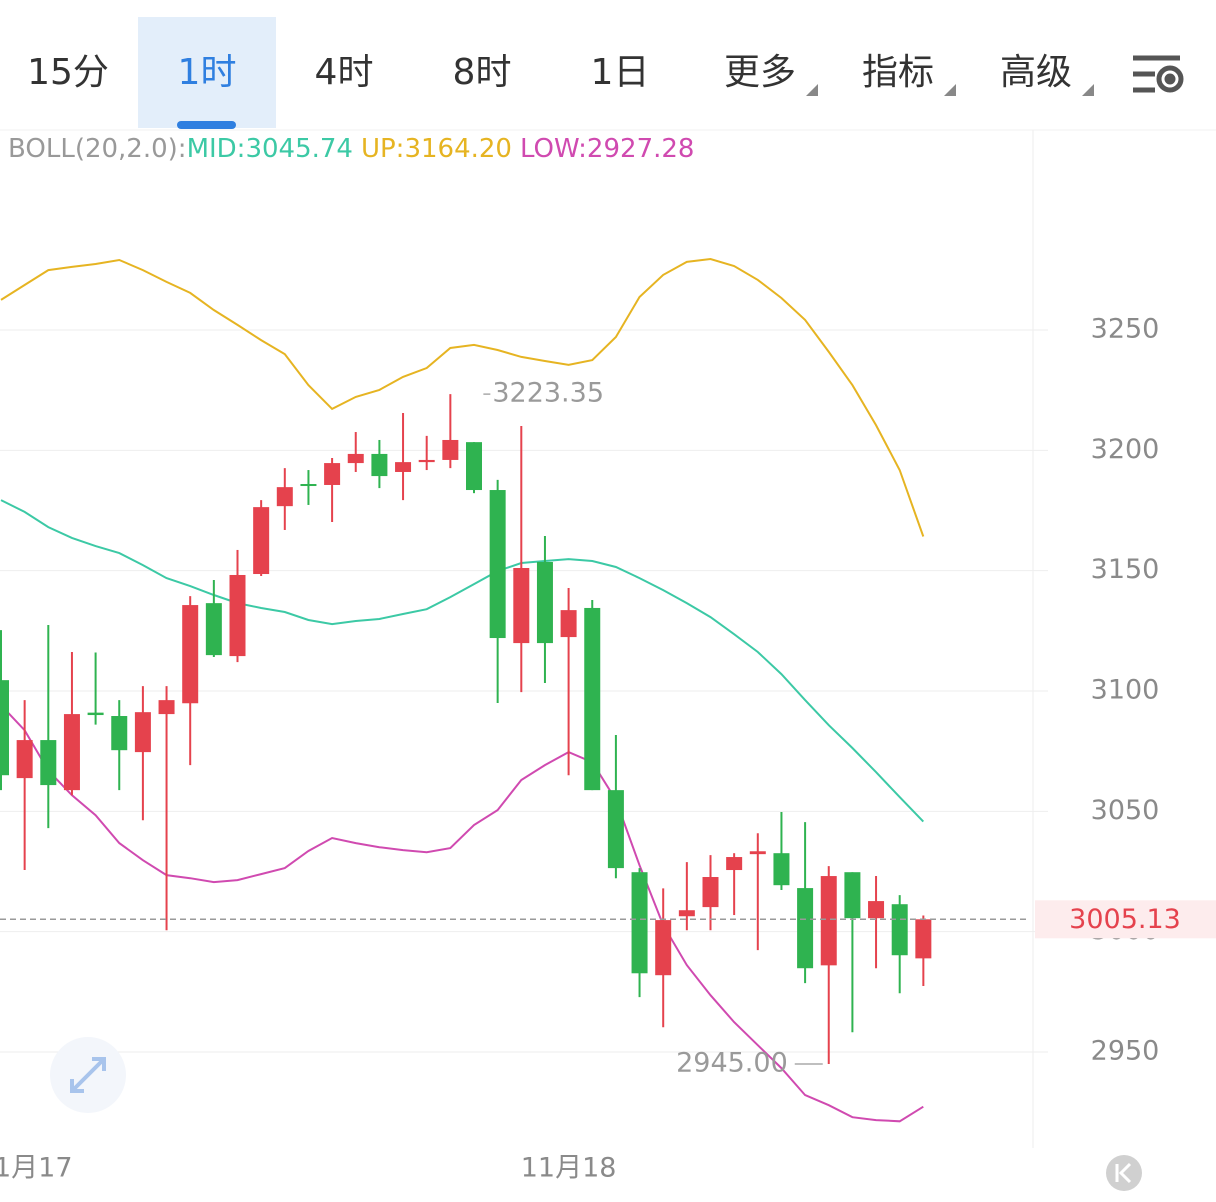  What do you see at coordinates (548, 393) in the screenshot?
I see `annotation-label: 3223.35` at bounding box center [548, 393].